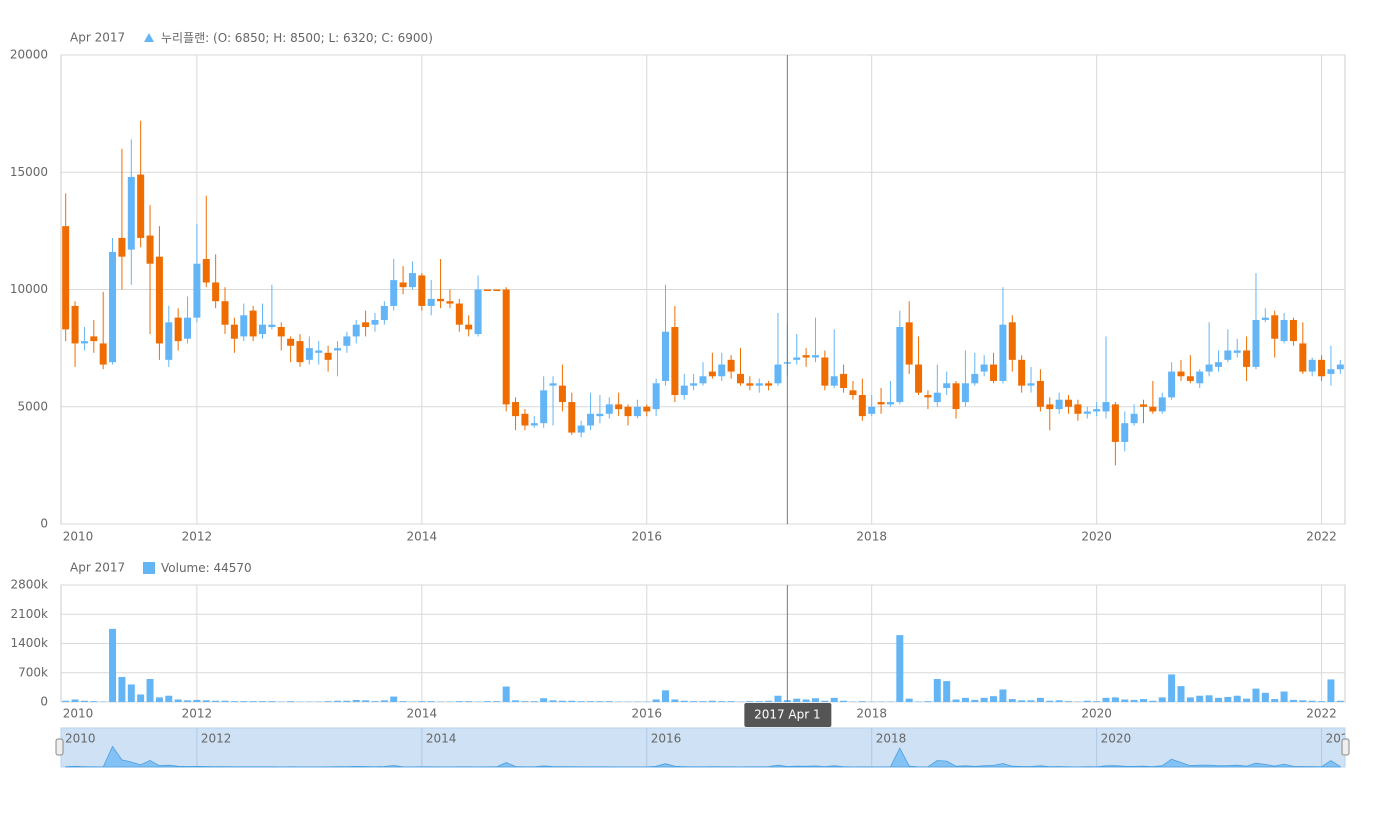 The width and height of the screenshot is (1375, 823). Describe the element at coordinates (29, 172) in the screenshot. I see `y-tick-label: 15000` at that location.